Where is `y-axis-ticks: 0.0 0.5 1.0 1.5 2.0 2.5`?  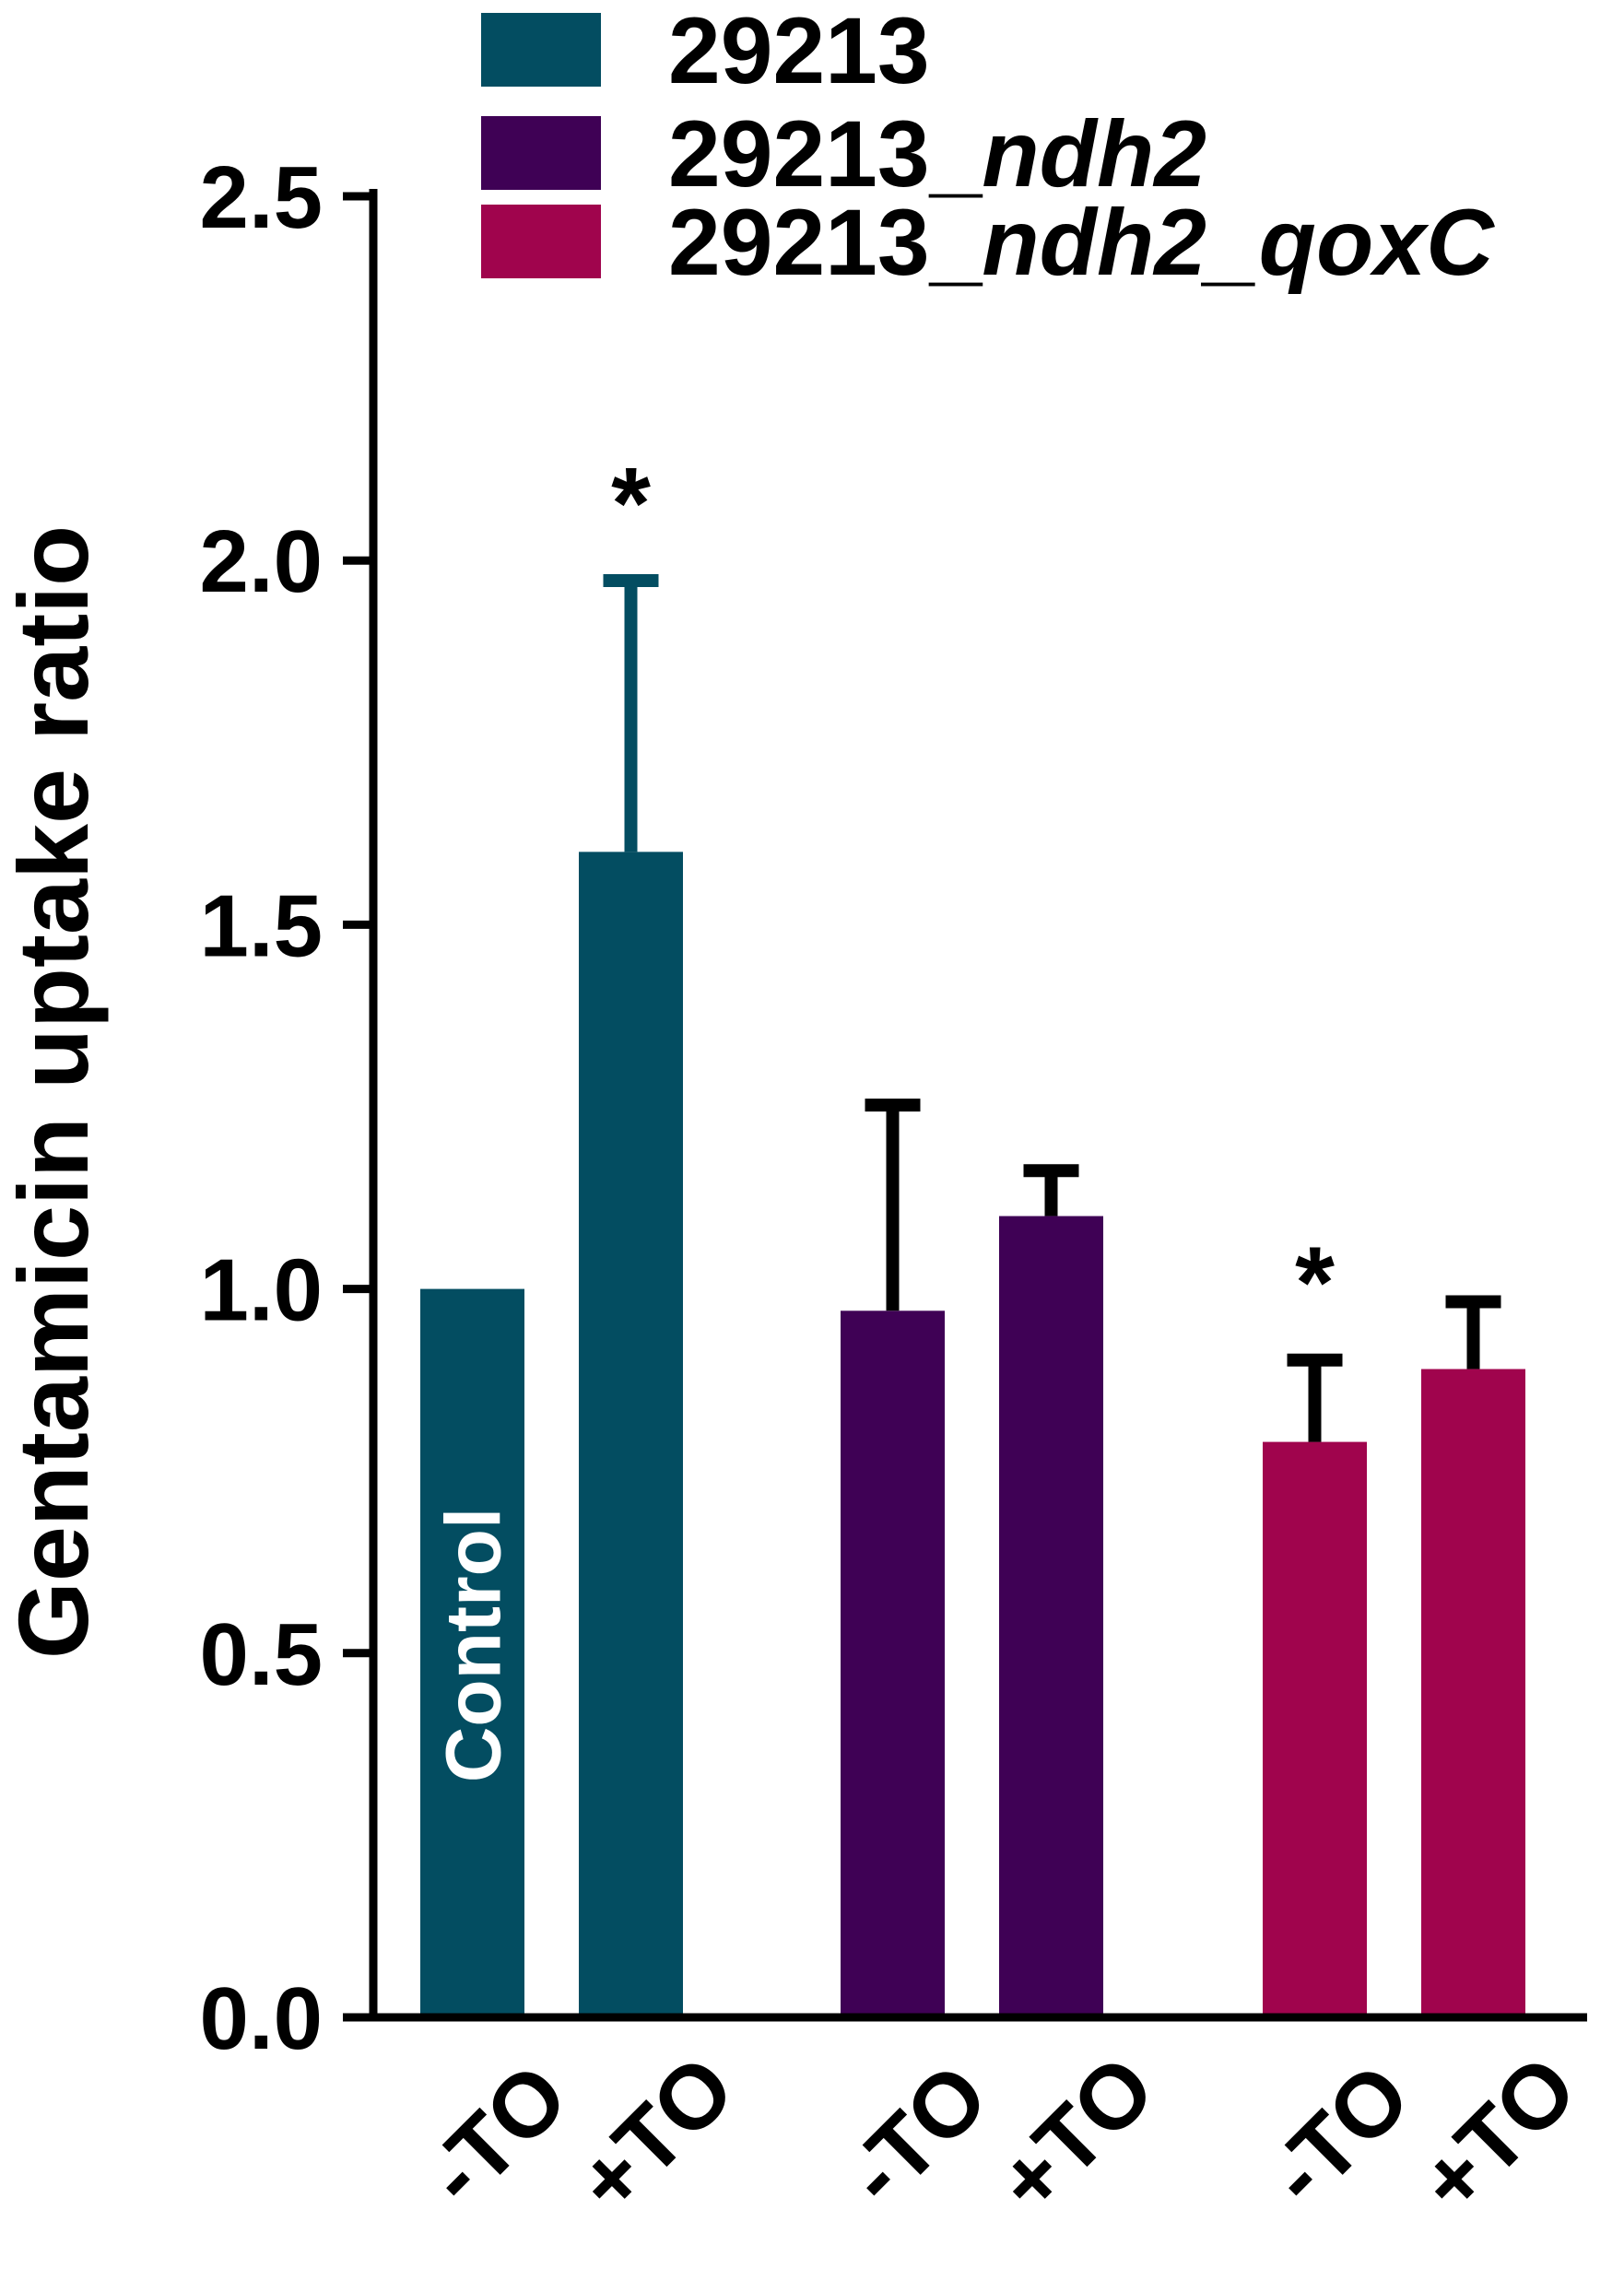
y-axis-ticks: 0.0 0.5 1.0 1.5 2.0 2.5 is located at coordinates (286, 1108).